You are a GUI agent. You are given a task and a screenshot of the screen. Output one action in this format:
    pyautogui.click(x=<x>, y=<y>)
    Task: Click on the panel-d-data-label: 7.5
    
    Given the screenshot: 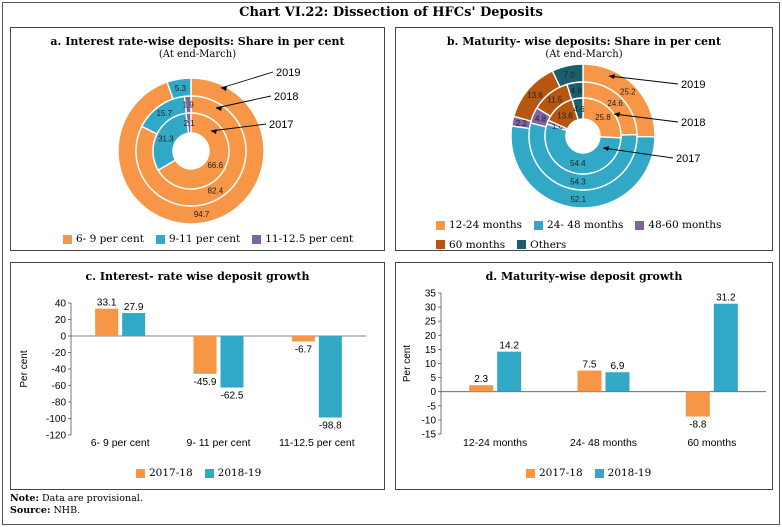 What is the action you would take?
    pyautogui.click(x=590, y=365)
    